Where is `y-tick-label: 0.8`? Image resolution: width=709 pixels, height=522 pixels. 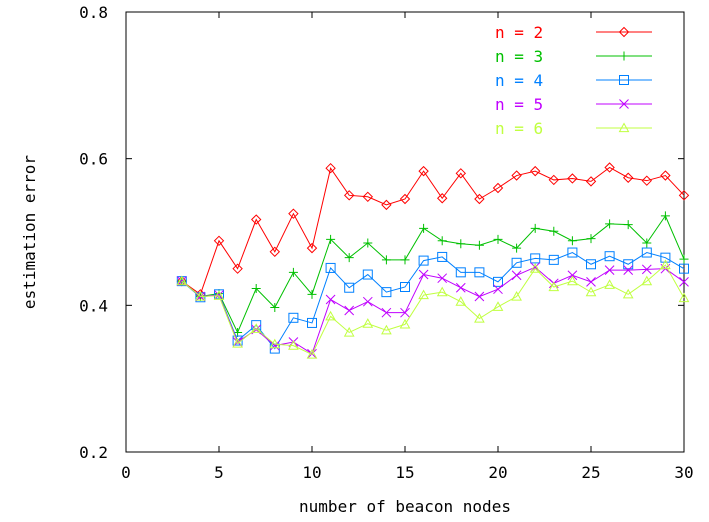
y-tick-label: 0.8 is located at coordinates (93, 12).